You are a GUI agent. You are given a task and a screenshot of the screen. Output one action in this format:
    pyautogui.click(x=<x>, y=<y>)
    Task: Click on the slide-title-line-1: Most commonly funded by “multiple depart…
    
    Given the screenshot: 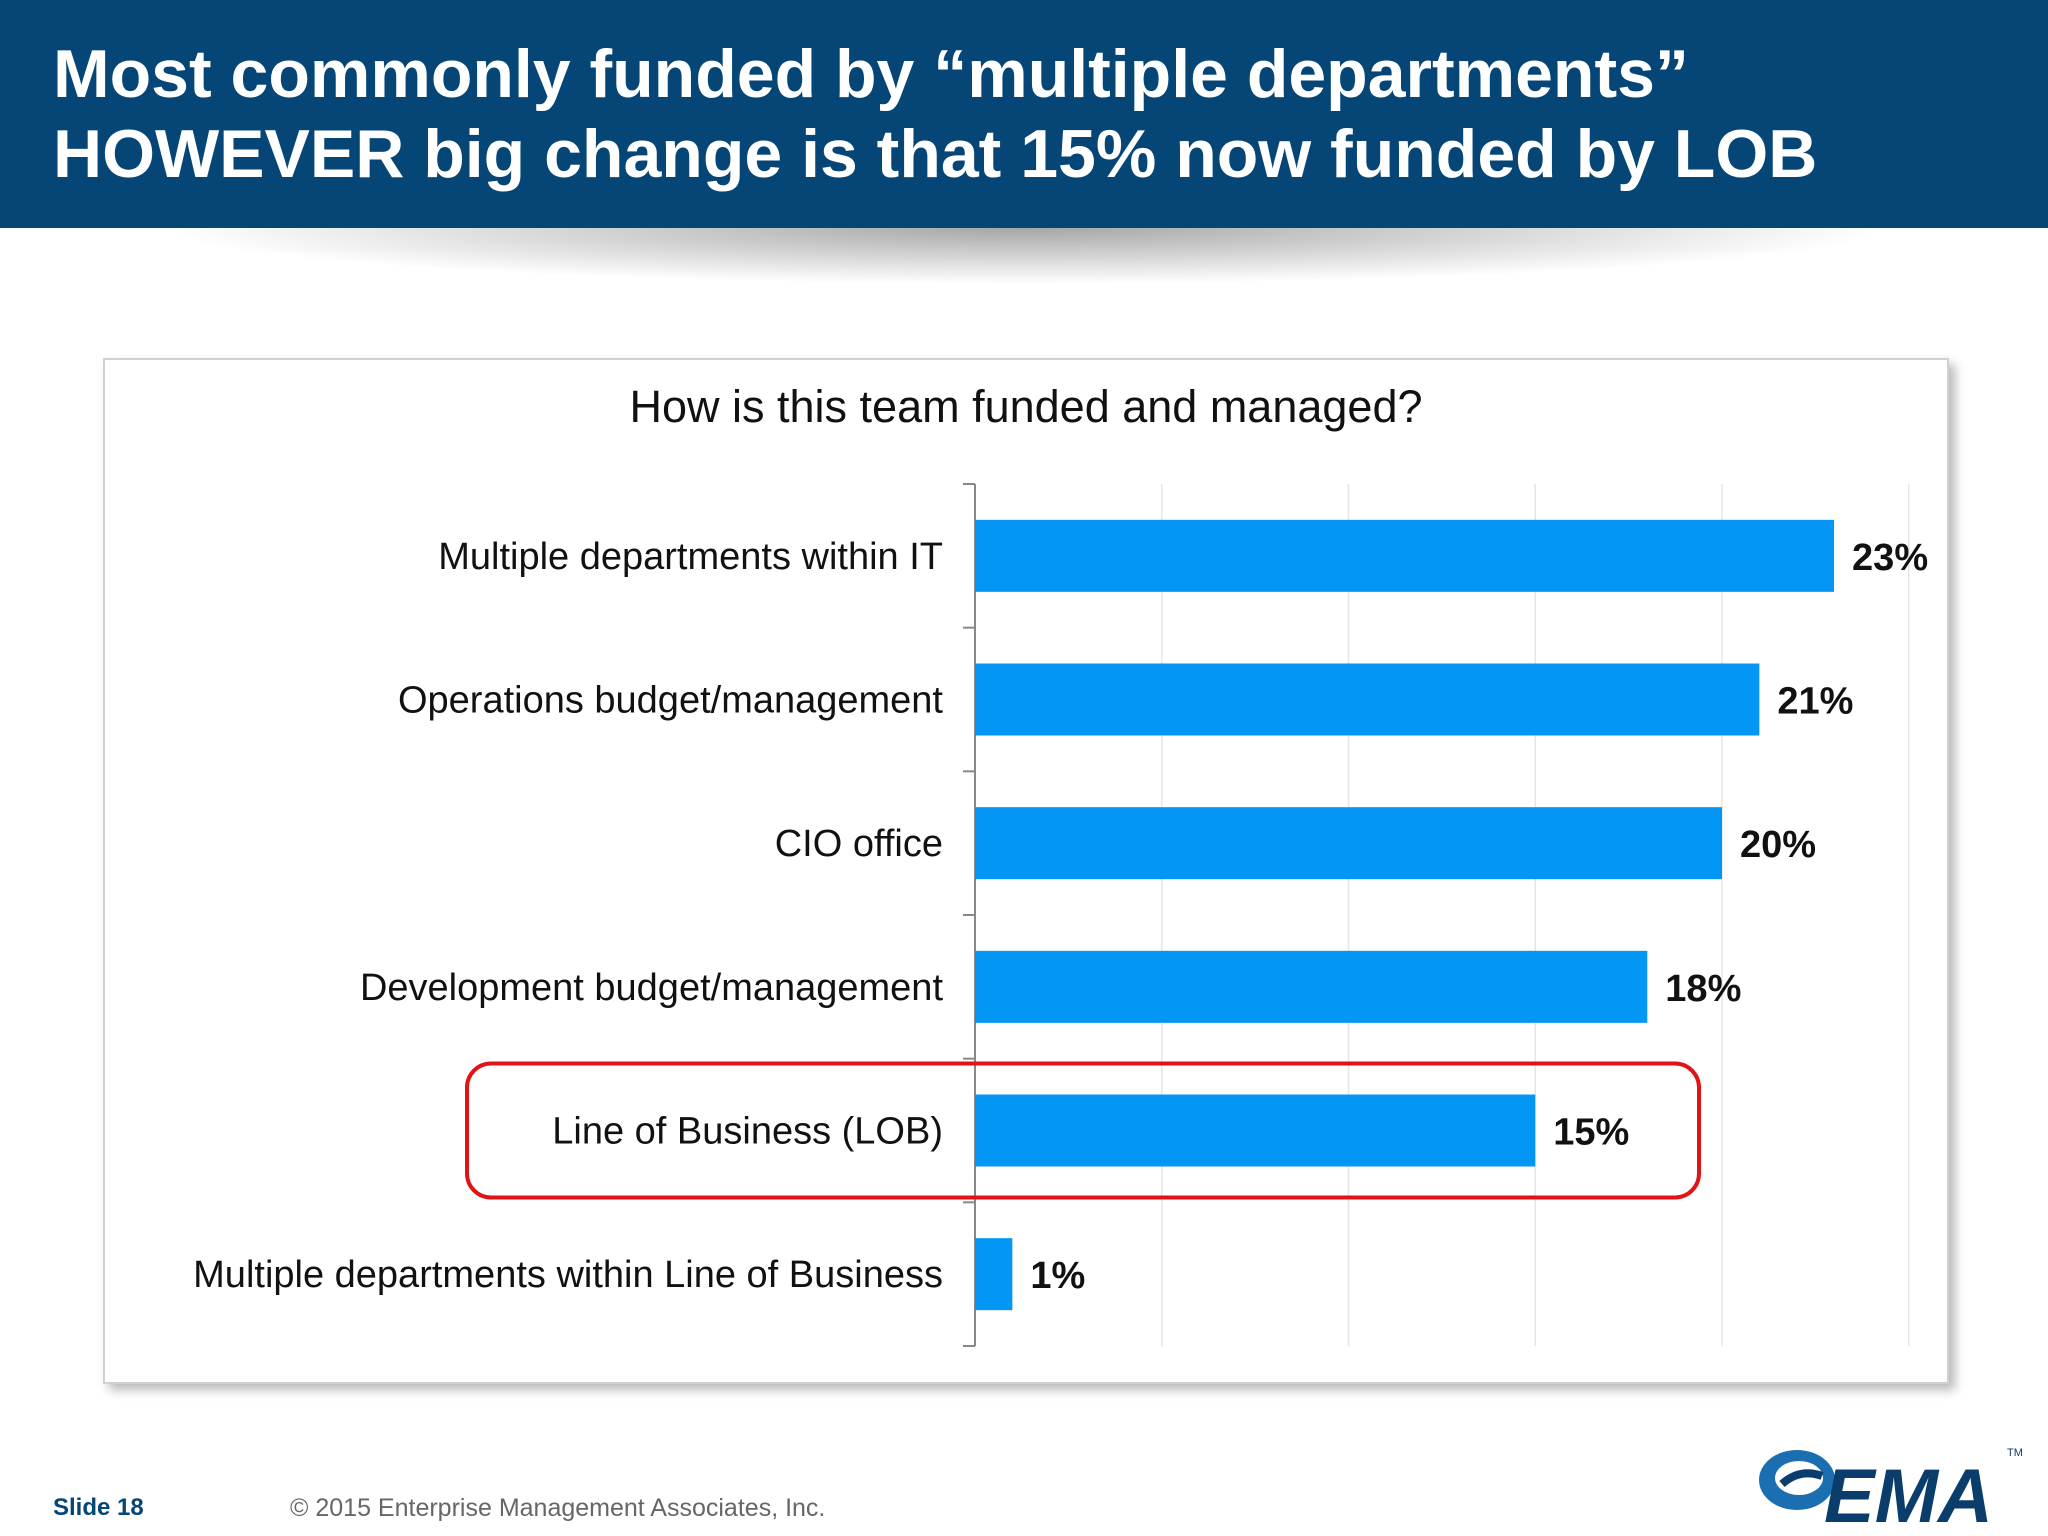 What is the action you would take?
    pyautogui.click(x=871, y=74)
    